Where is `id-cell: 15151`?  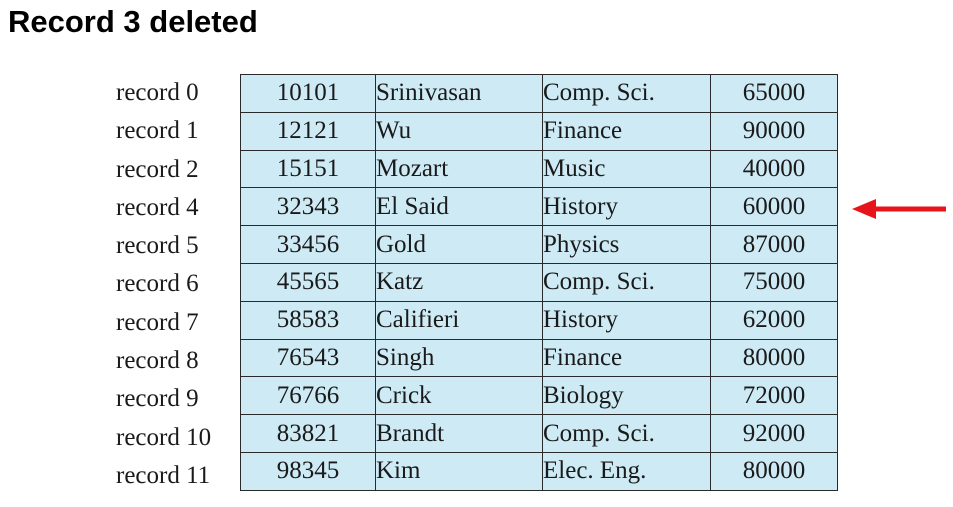
id-cell: 15151 is located at coordinates (308, 169).